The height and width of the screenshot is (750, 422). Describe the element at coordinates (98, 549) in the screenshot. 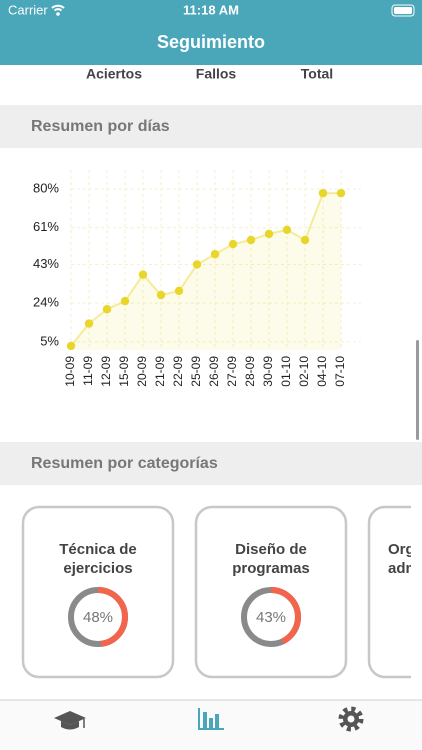

I see `card-title: Técnica de` at that location.